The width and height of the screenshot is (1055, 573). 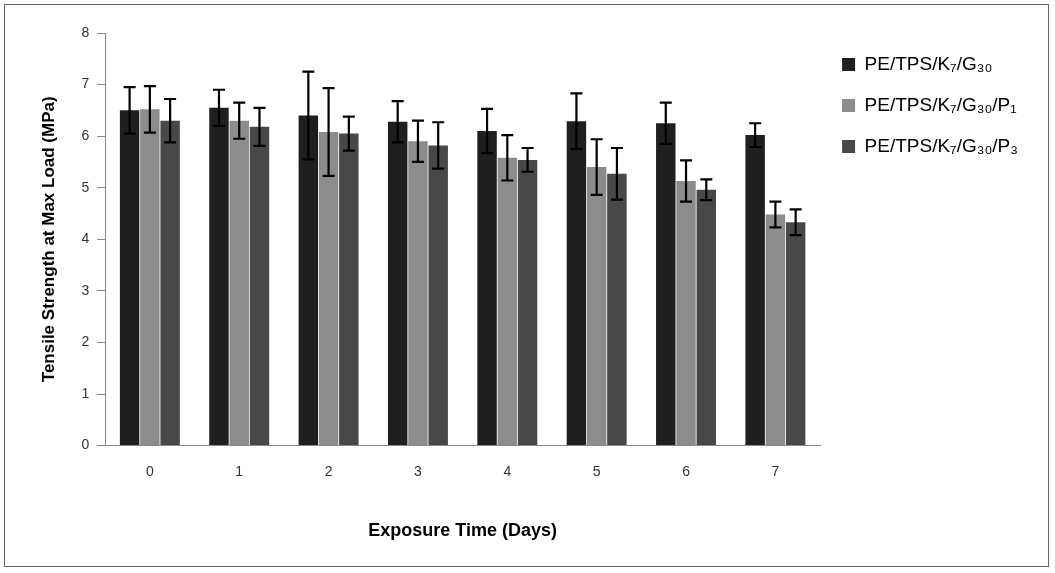 I want to click on x-tick-label: 0, so click(x=149, y=470).